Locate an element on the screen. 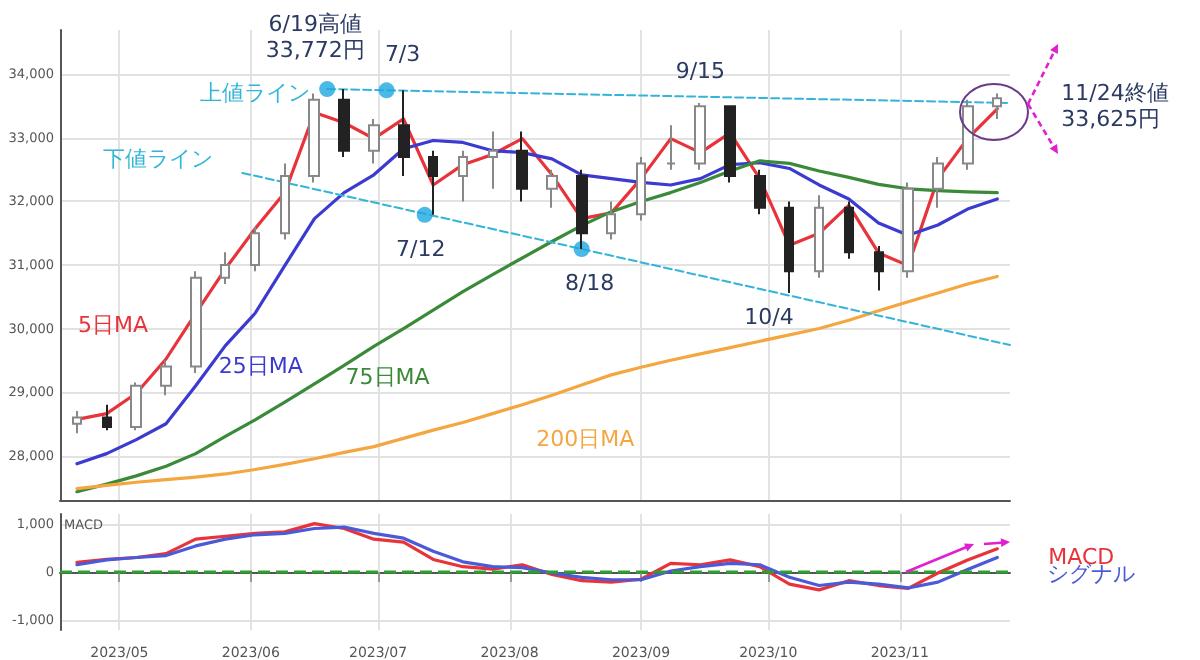 This screenshot has height=660, width=1200. annotation: 9/15 is located at coordinates (700, 71).